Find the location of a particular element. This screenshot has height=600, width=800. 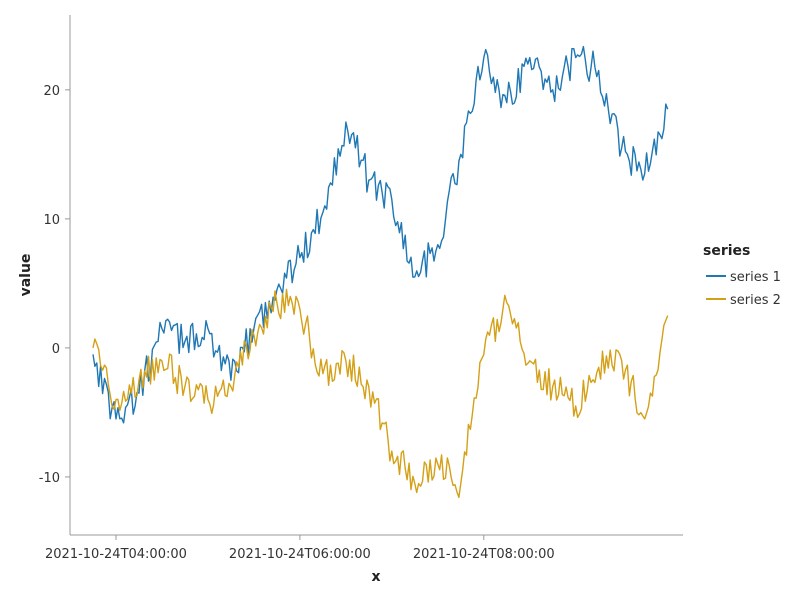

legend-label-series-1: series 1 is located at coordinates (755, 277).